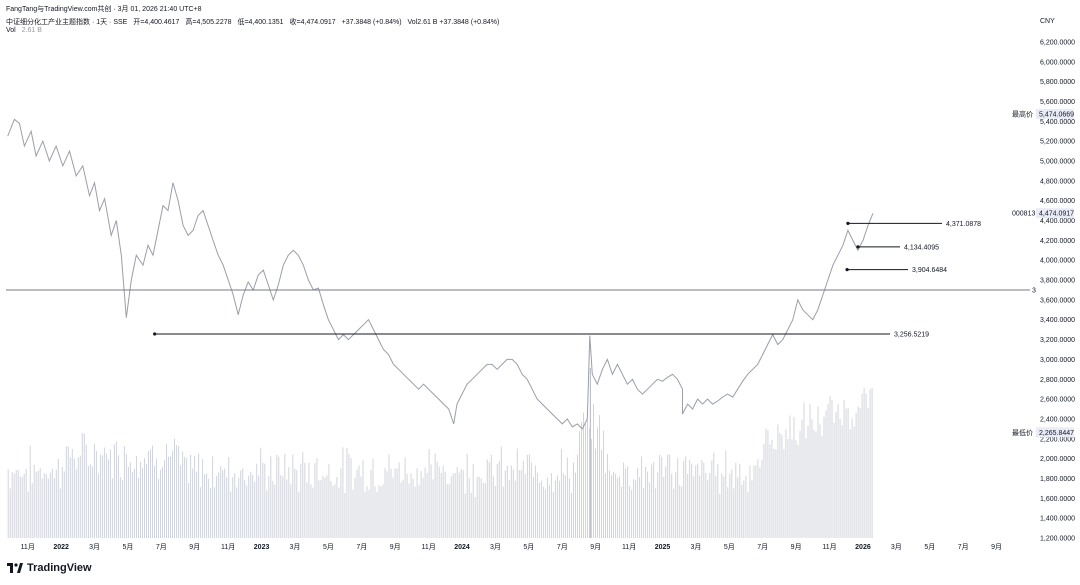 This screenshot has width=1080, height=585. Describe the element at coordinates (371, 22) in the screenshot. I see `change-value: +37.3848 (+0.84%)` at that location.